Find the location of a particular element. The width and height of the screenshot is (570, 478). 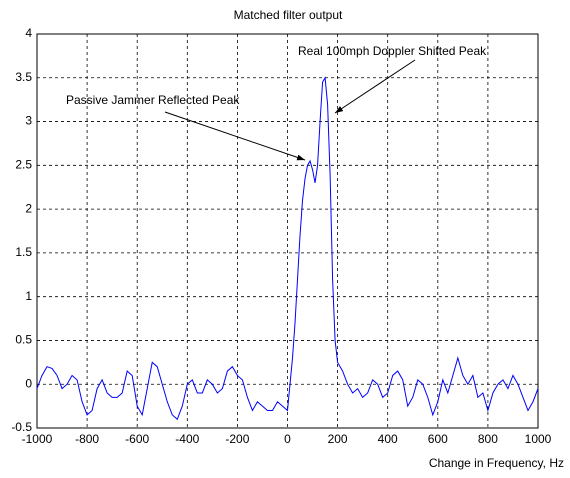

y-tick-label: 1.5 is located at coordinates (23, 252).